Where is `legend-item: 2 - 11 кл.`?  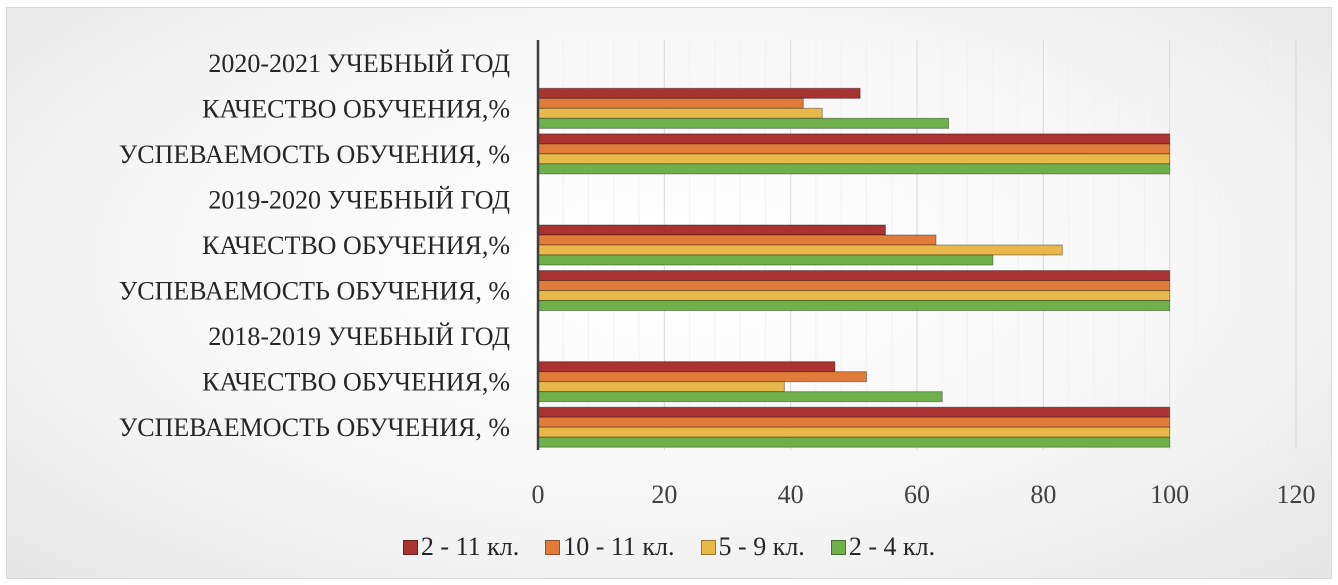 legend-item: 2 - 11 кл. is located at coordinates (461, 547).